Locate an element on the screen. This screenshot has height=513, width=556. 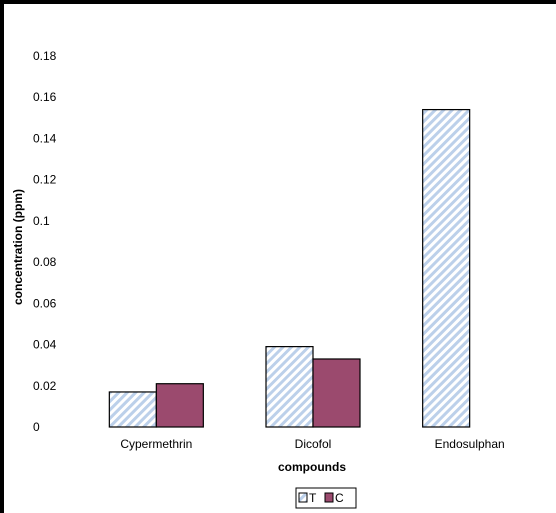
bar-C-cypermethrin is located at coordinates (179, 405).